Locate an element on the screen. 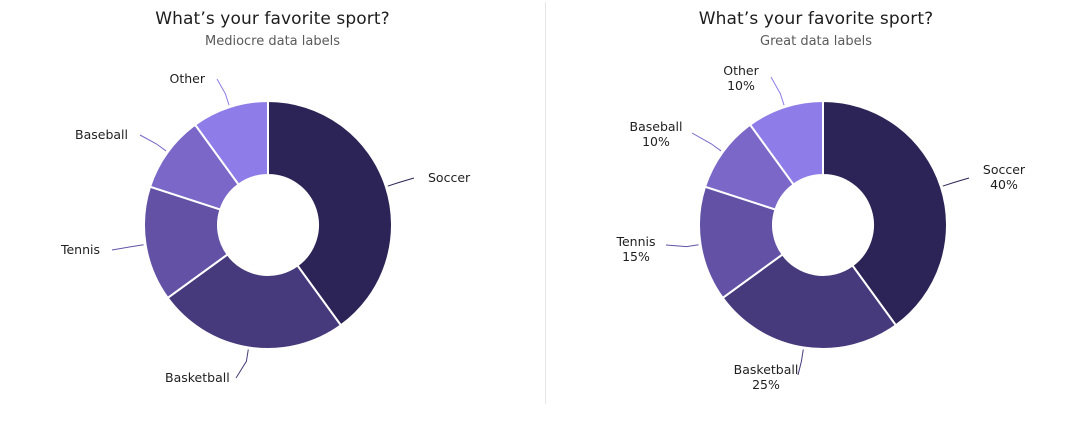 This screenshot has width=1086, height=421. data-label-percent: 40% is located at coordinates (1004, 184).